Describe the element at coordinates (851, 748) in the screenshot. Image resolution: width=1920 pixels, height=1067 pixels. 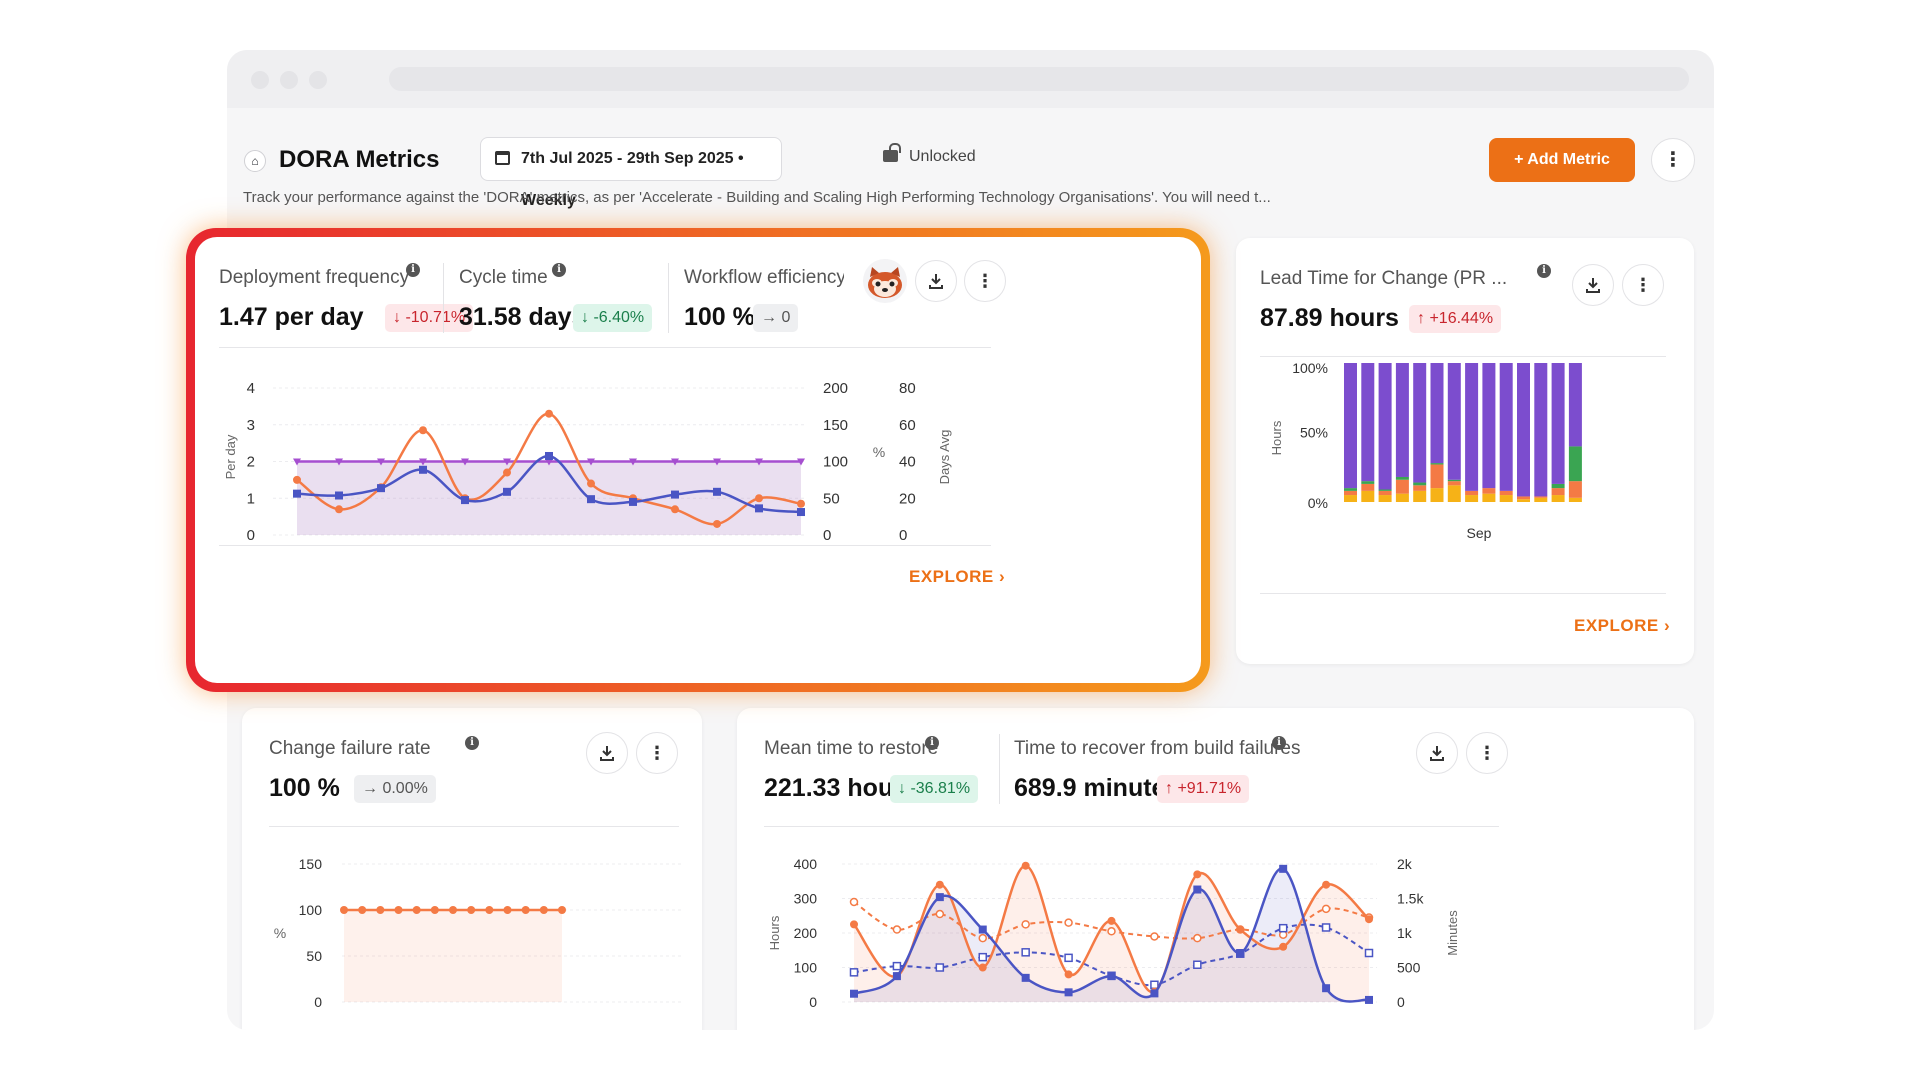
I see `mttr-label: Mean time to restore` at that location.